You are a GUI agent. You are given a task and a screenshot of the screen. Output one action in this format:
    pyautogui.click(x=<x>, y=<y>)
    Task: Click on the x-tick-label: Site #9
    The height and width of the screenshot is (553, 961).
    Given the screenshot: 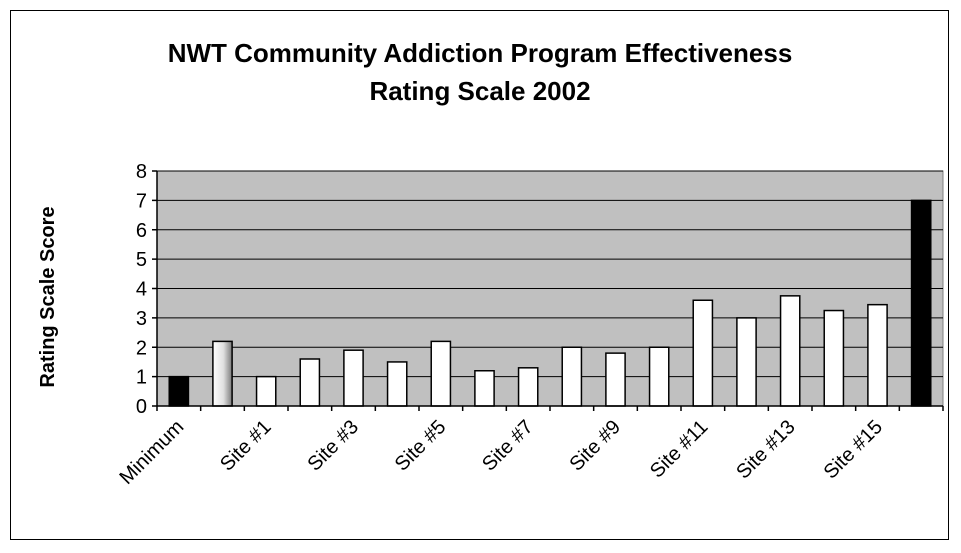 What is the action you would take?
    pyautogui.click(x=595, y=446)
    